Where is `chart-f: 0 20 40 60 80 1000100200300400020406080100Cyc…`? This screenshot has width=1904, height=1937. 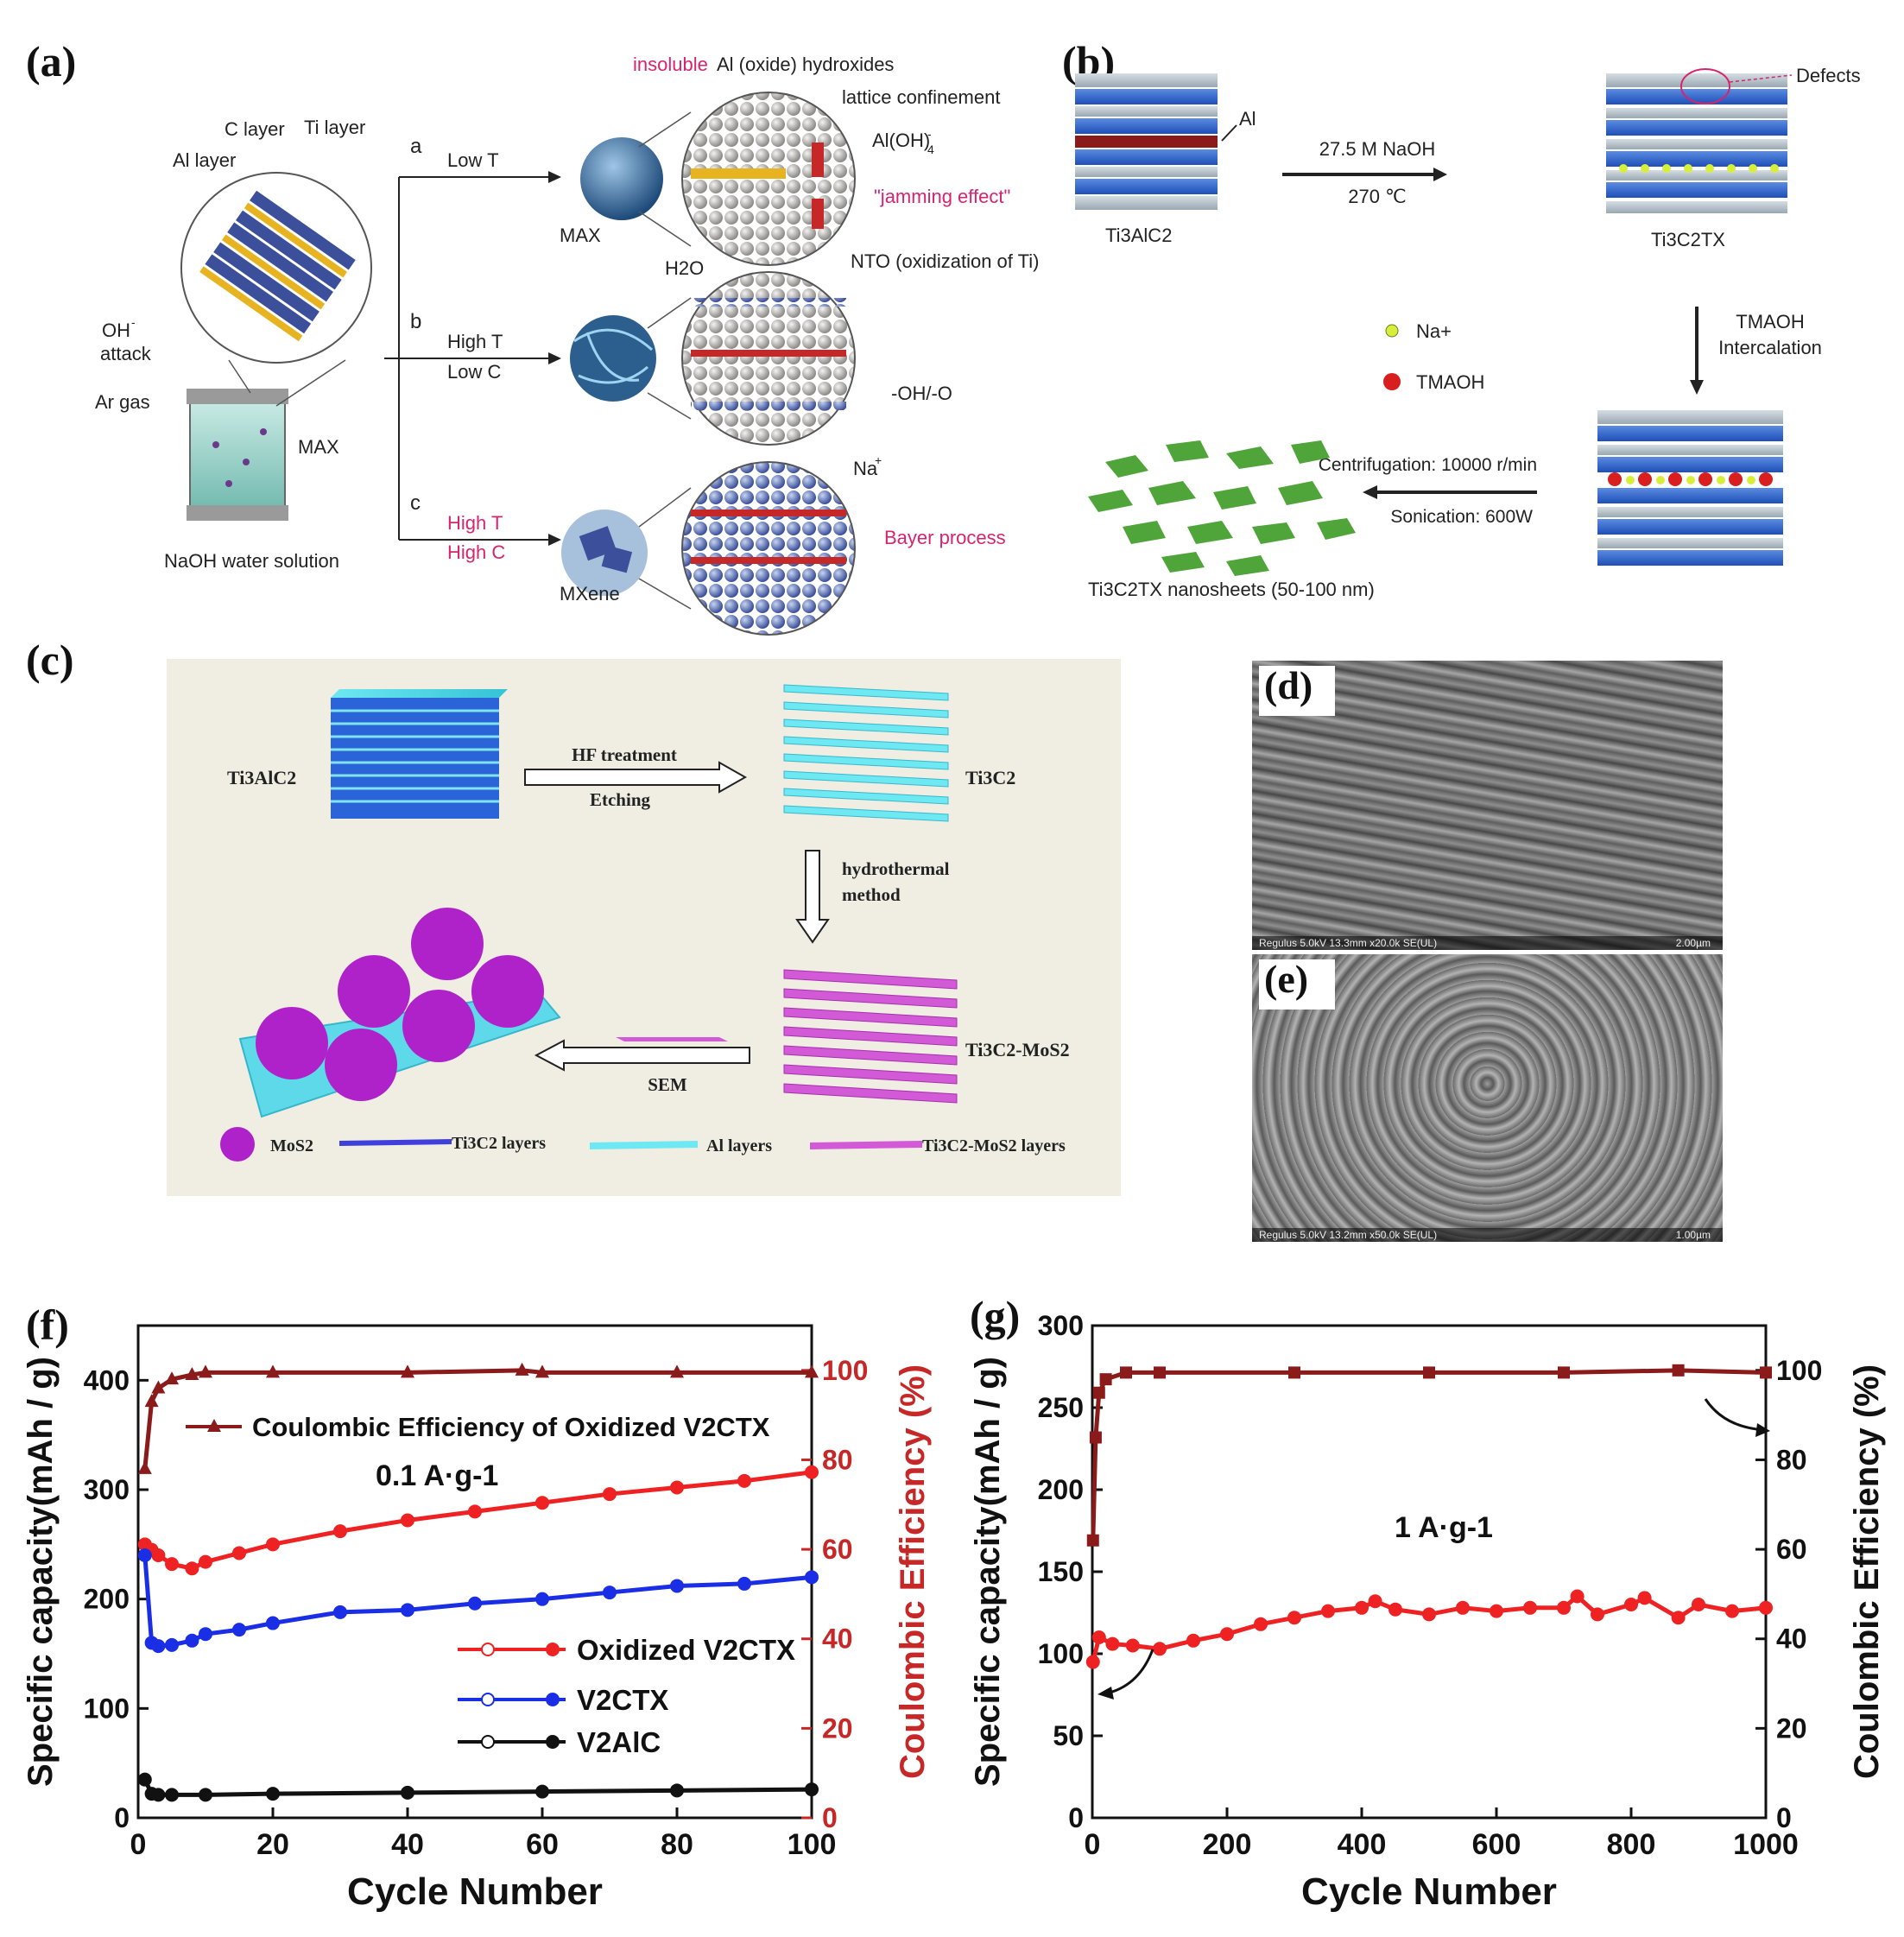
chart-f: 0 20 40 60 80 1000100200300400020406080100Cyc… is located at coordinates (477, 1618).